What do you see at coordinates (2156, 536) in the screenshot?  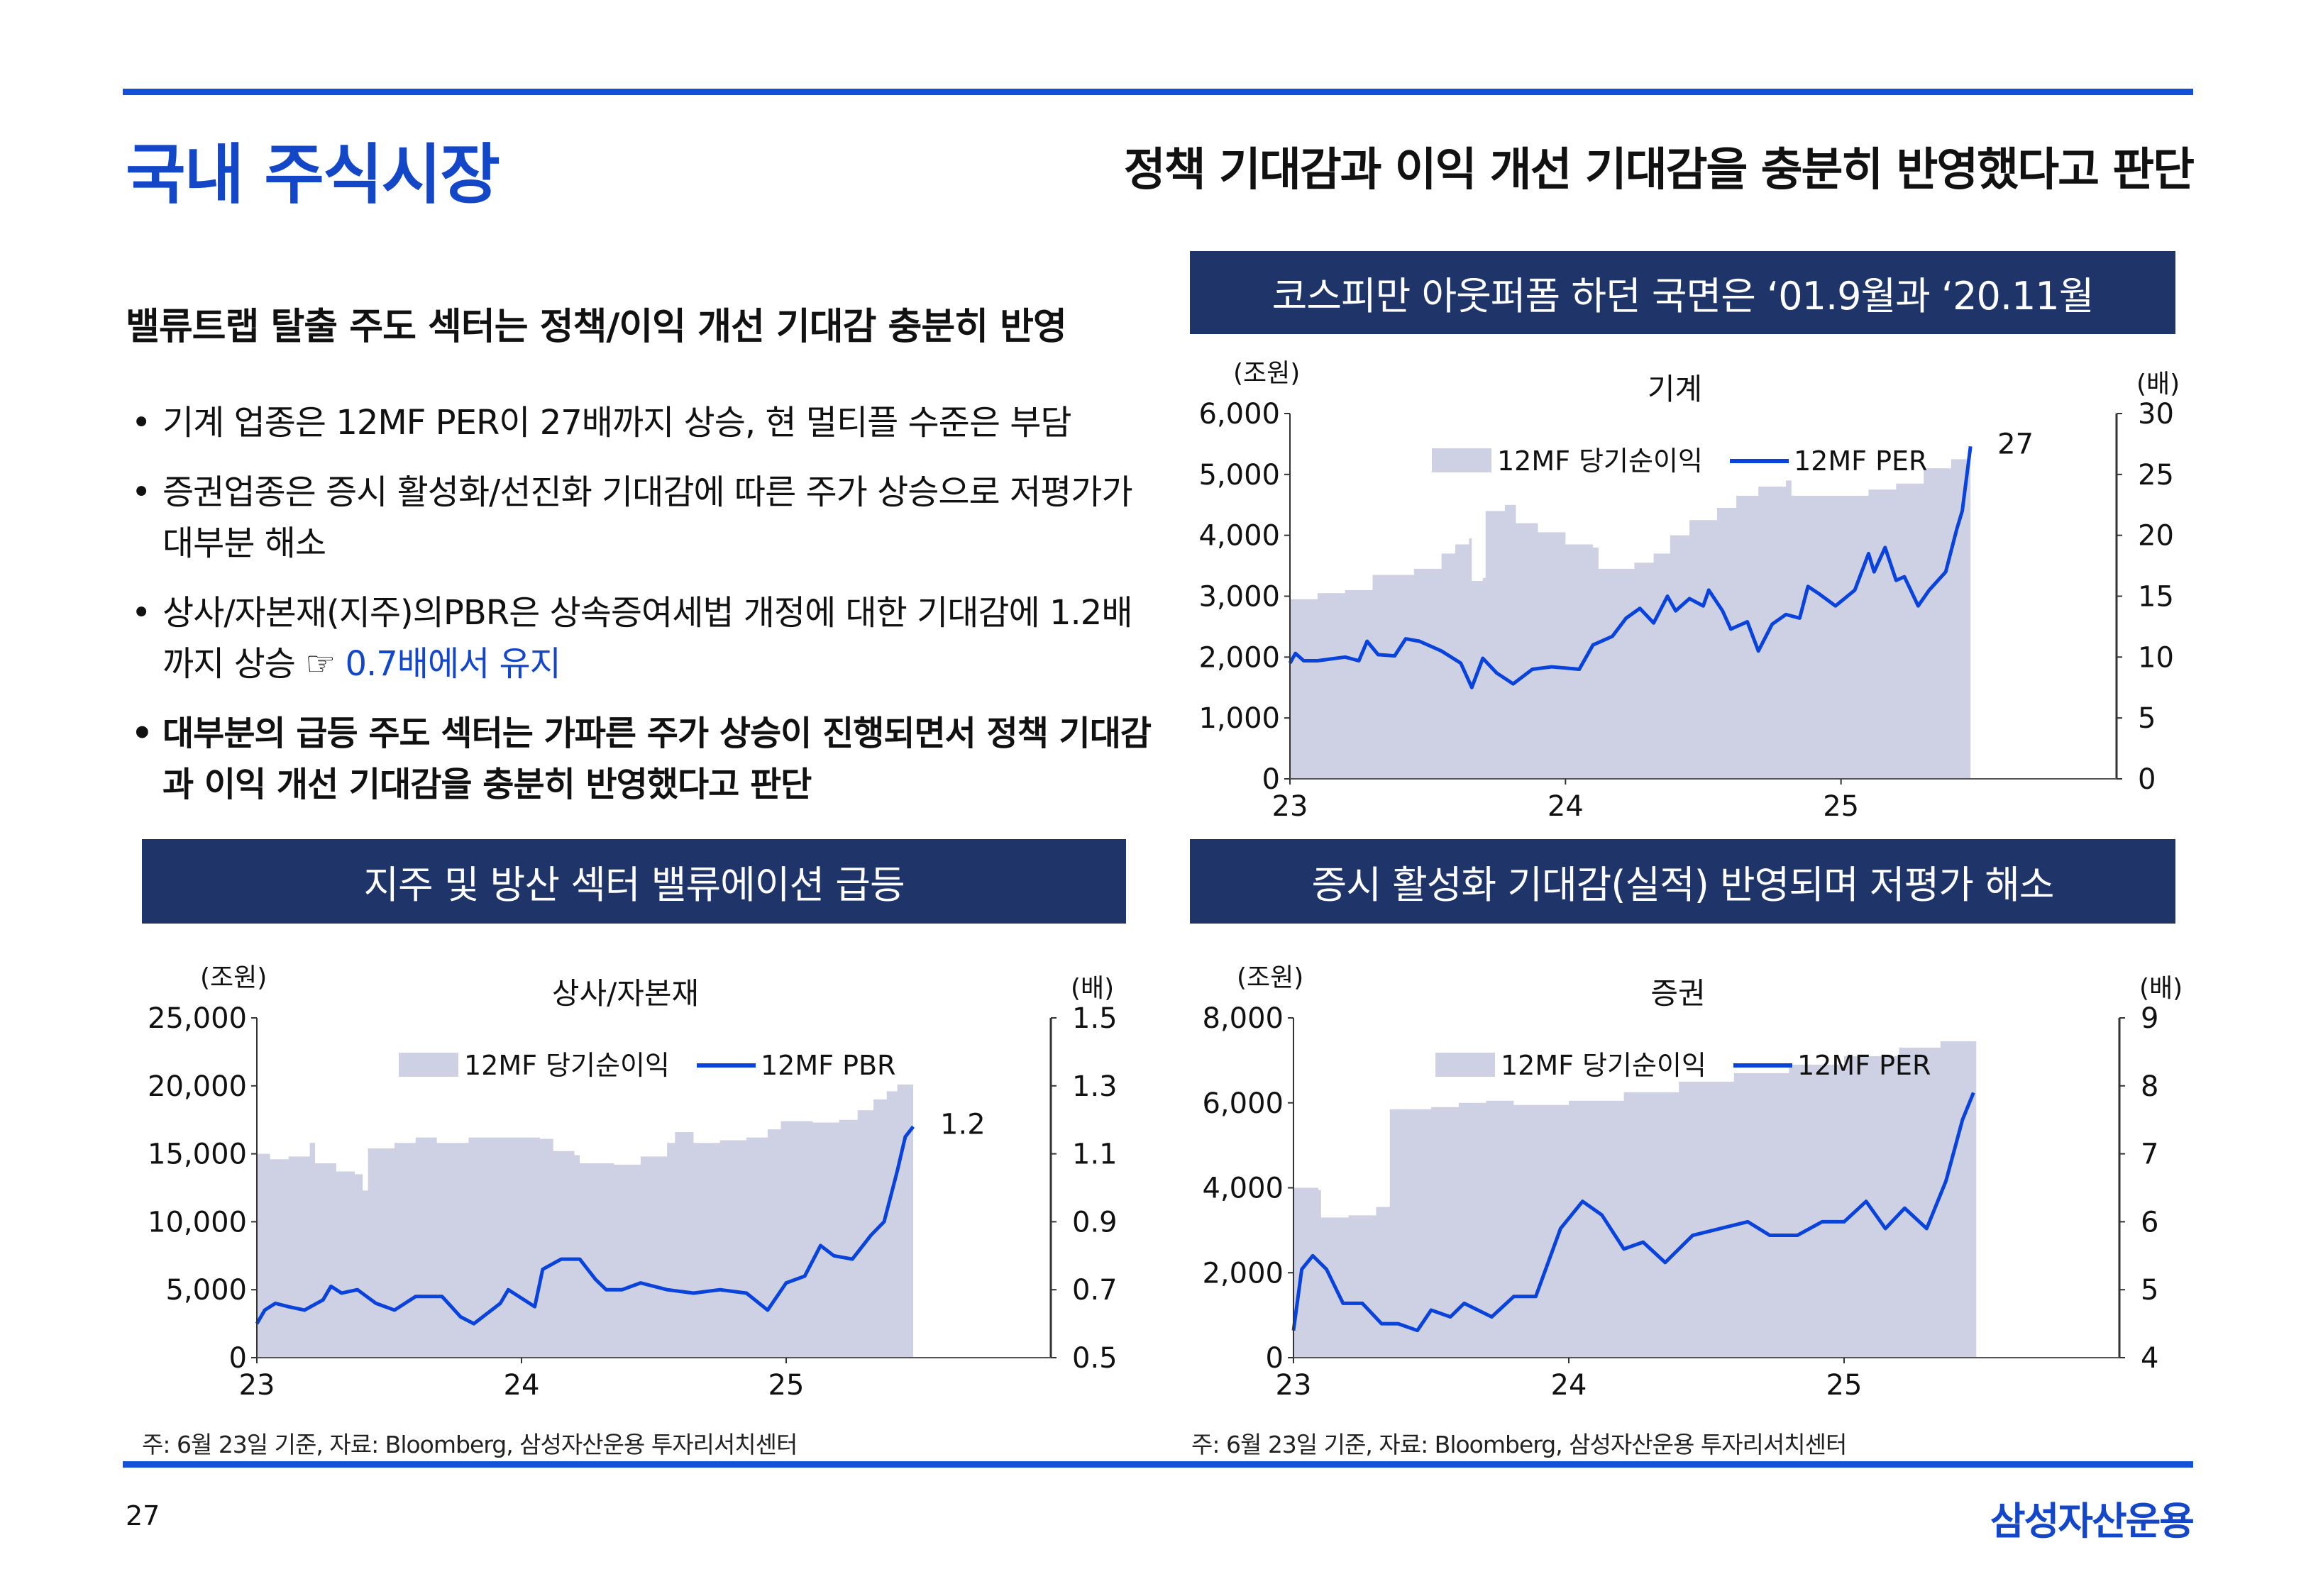 I see `y2-tick-label: 20` at bounding box center [2156, 536].